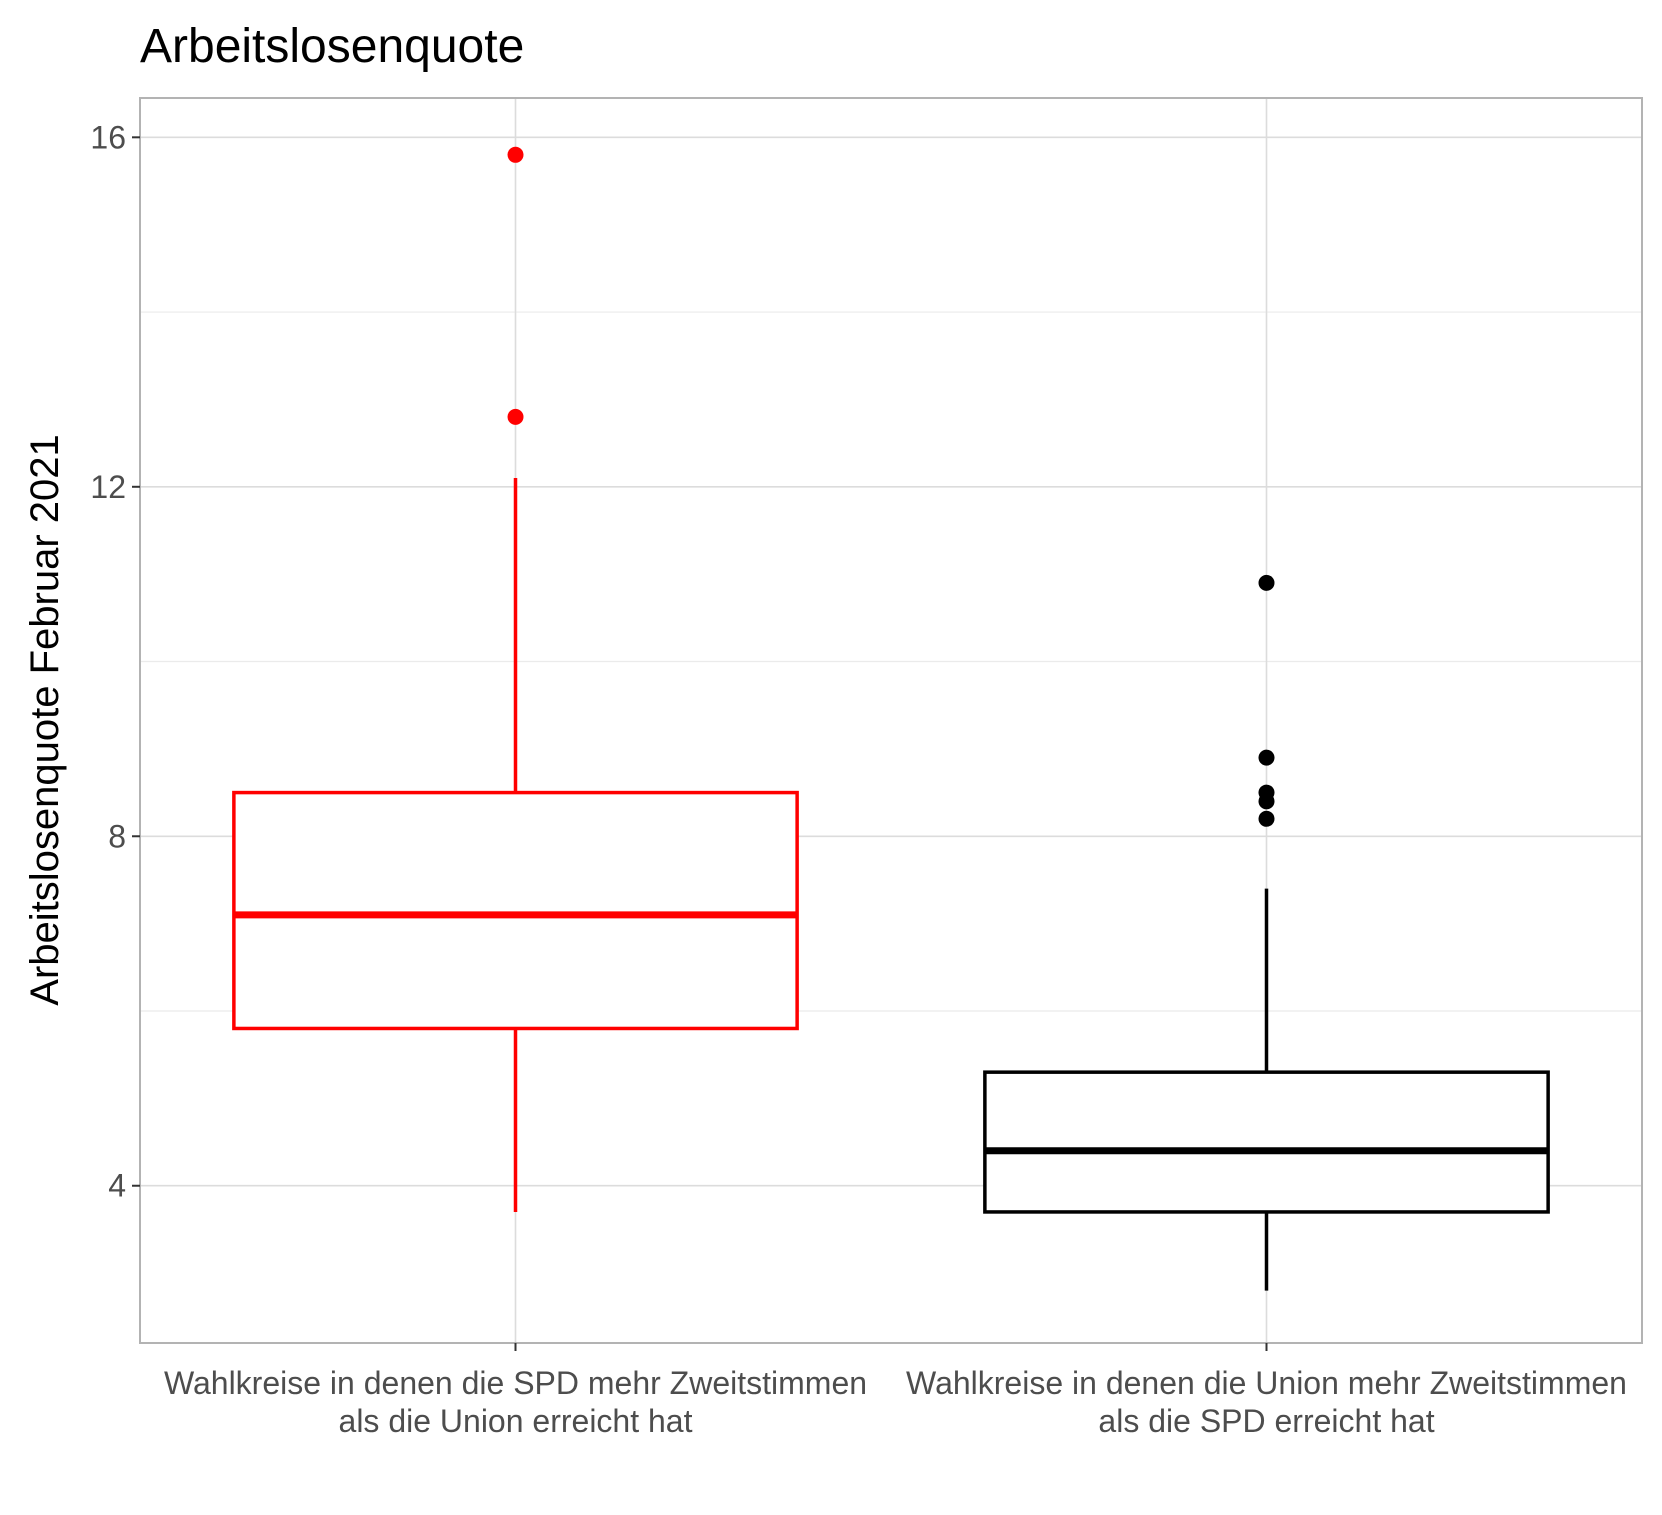 The height and width of the screenshot is (1515, 1662). I want to click on y-axis-label: Arbeitslosenquote Februar 2021, so click(45, 719).